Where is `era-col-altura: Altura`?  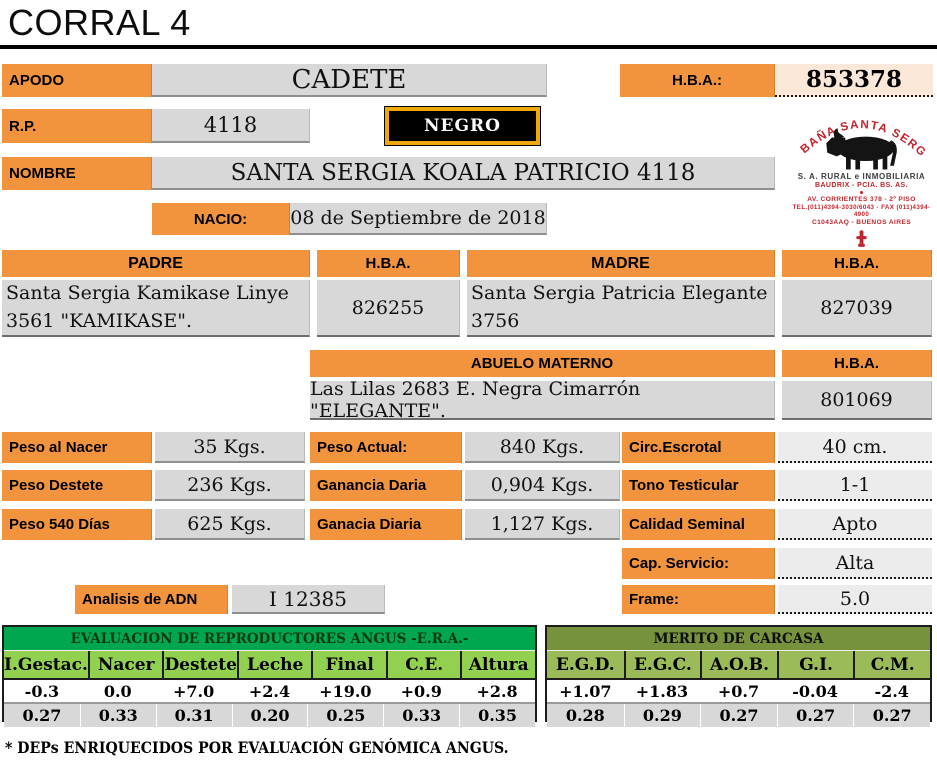
era-col-altura: Altura is located at coordinates (497, 664).